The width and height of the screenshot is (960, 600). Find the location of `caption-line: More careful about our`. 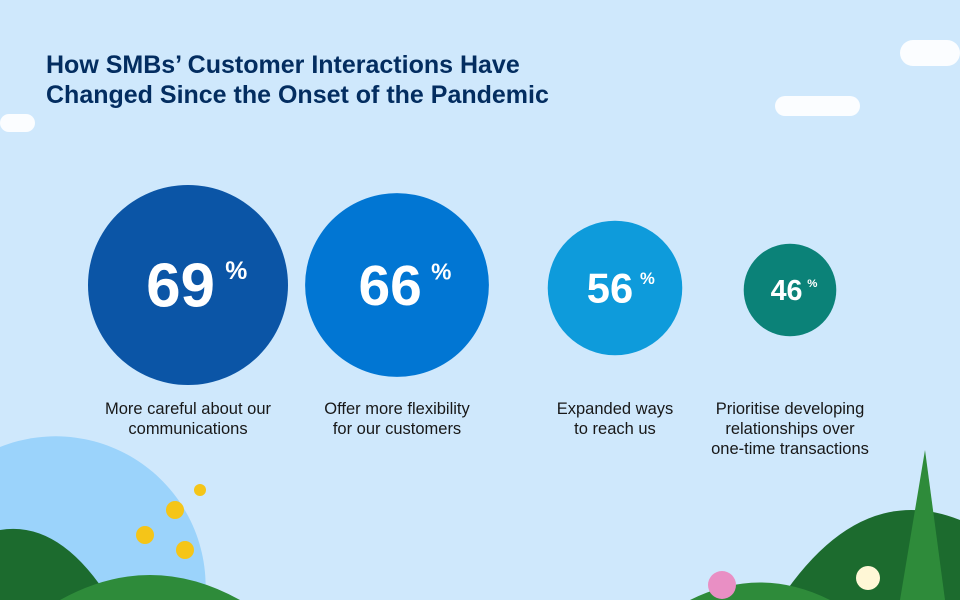

caption-line: More careful about our is located at coordinates (187, 409).